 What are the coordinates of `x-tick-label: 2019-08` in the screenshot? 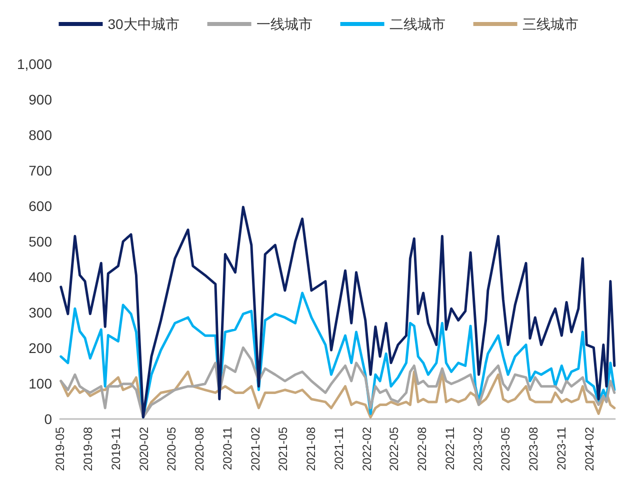 It's located at (88, 449).